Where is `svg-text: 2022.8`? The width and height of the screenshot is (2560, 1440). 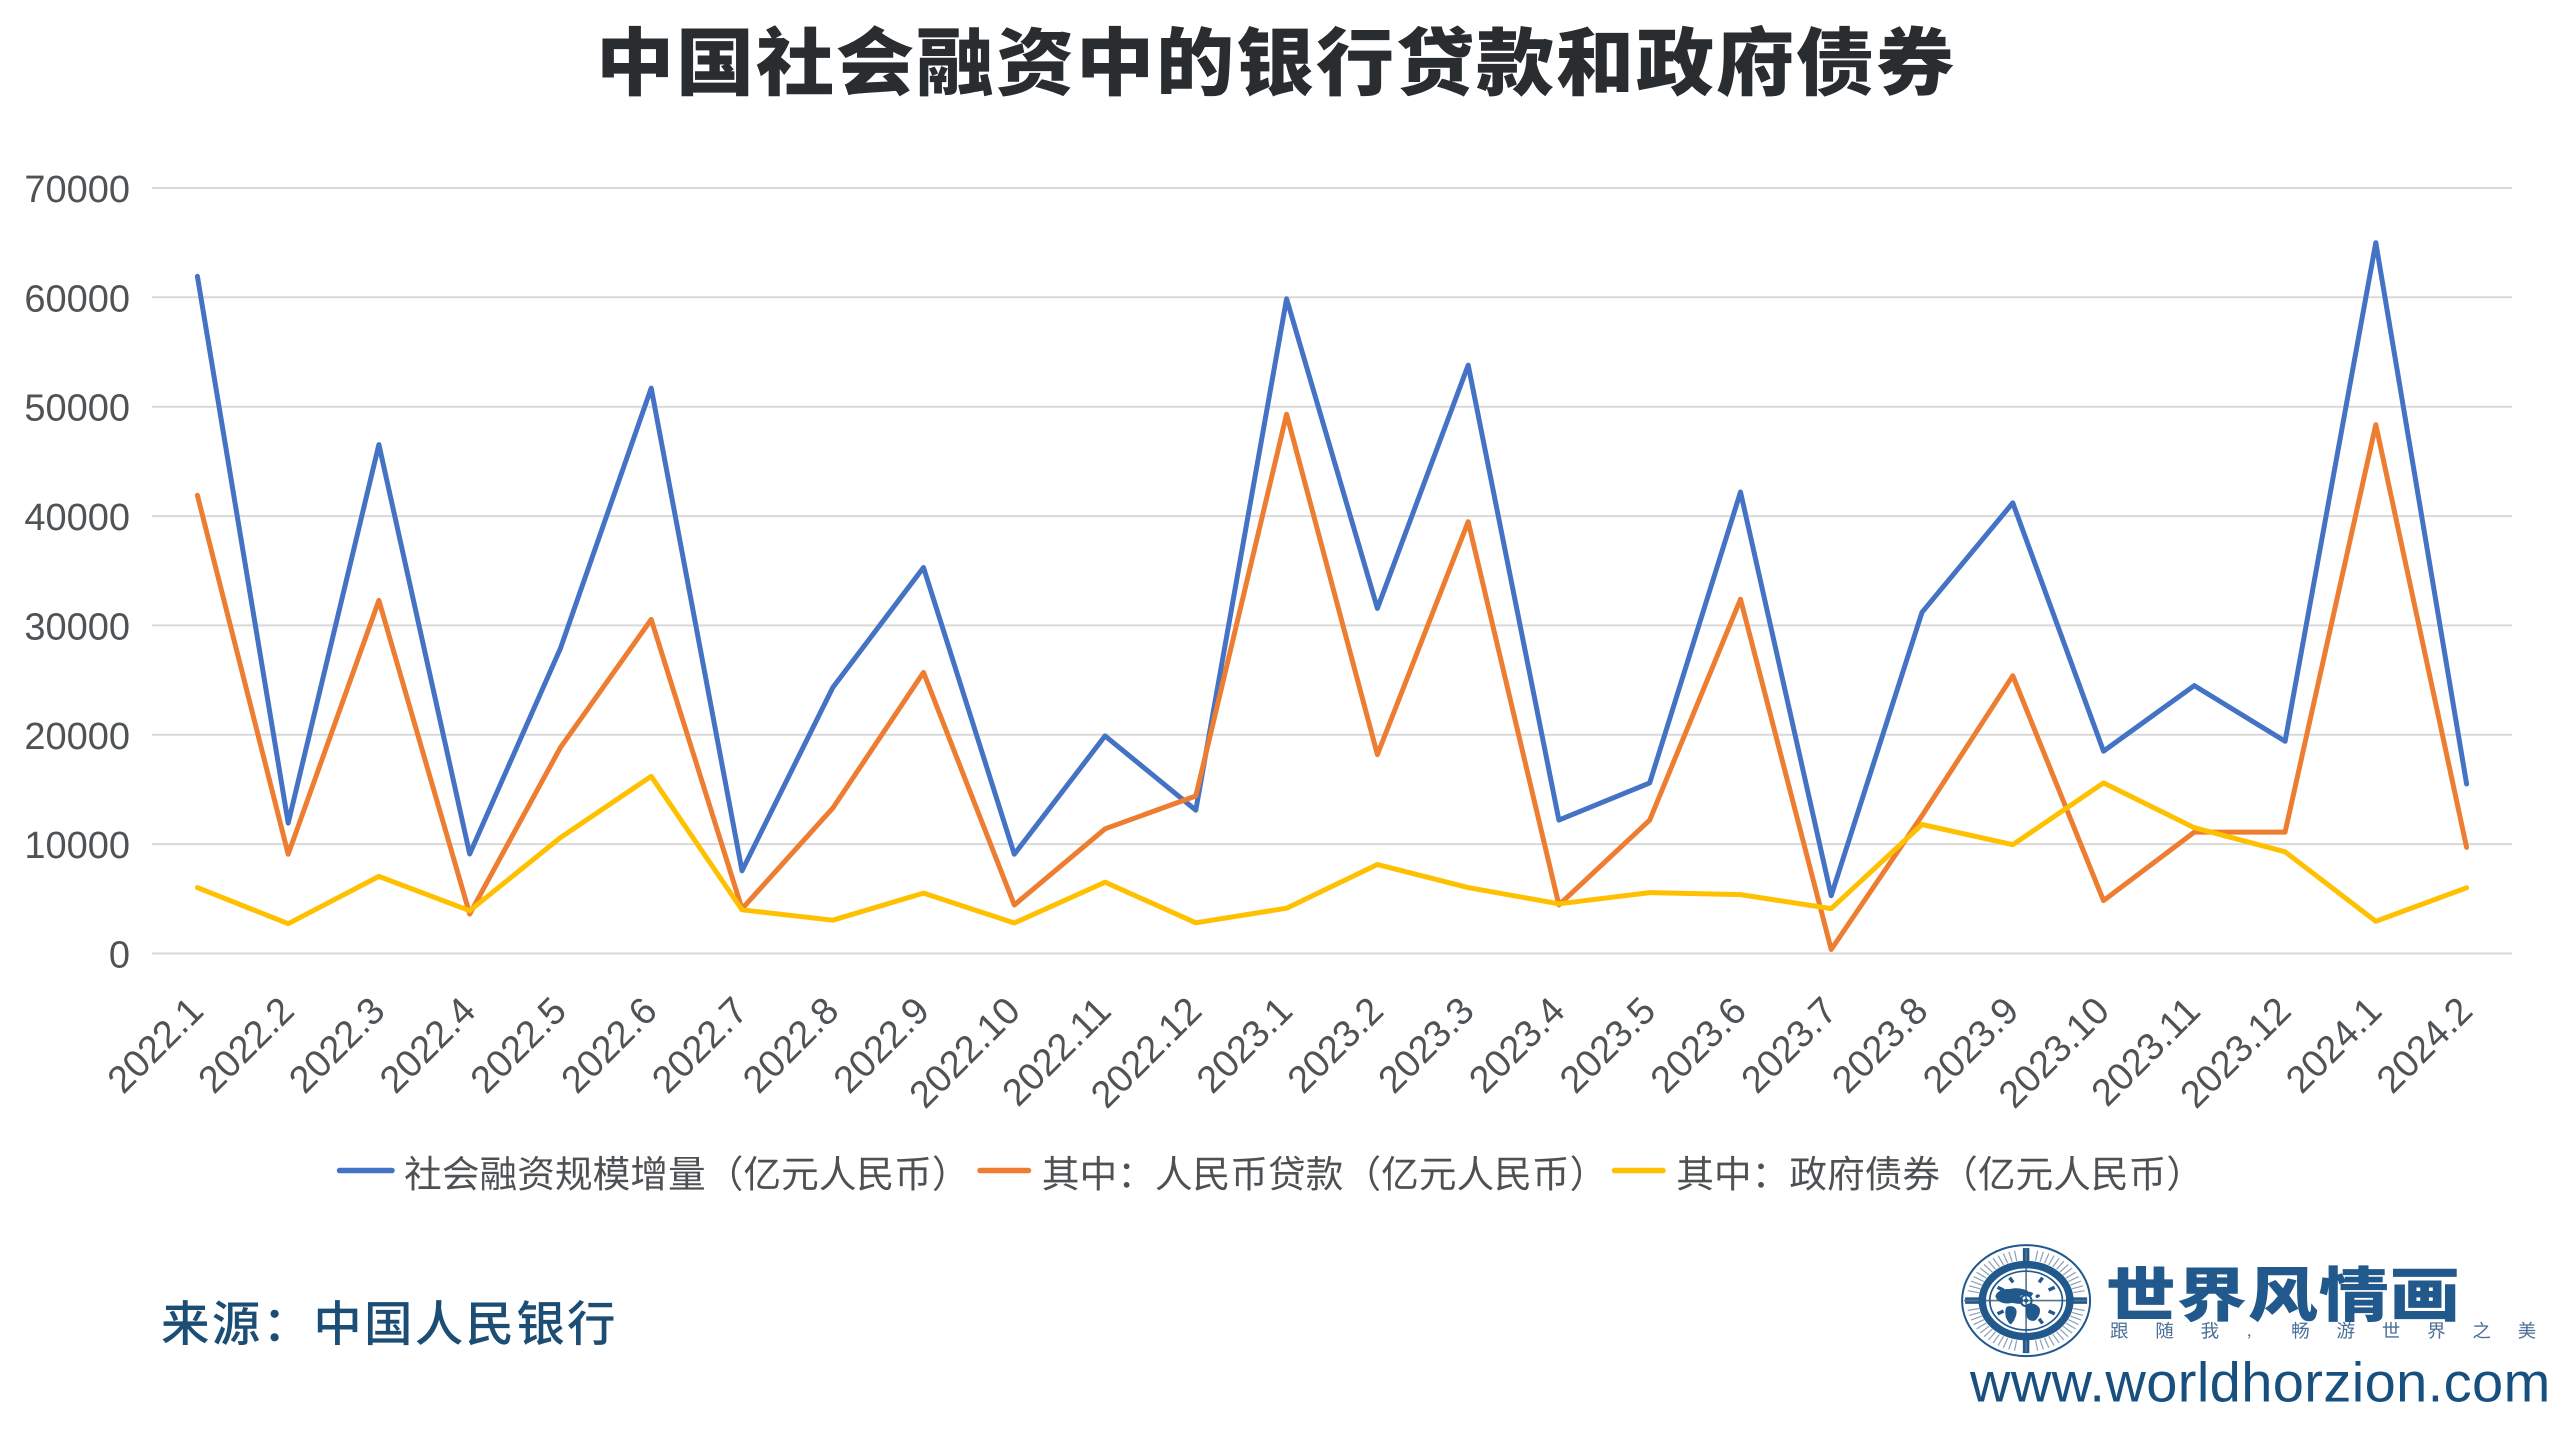 svg-text: 2022.8 is located at coordinates (791, 1046).